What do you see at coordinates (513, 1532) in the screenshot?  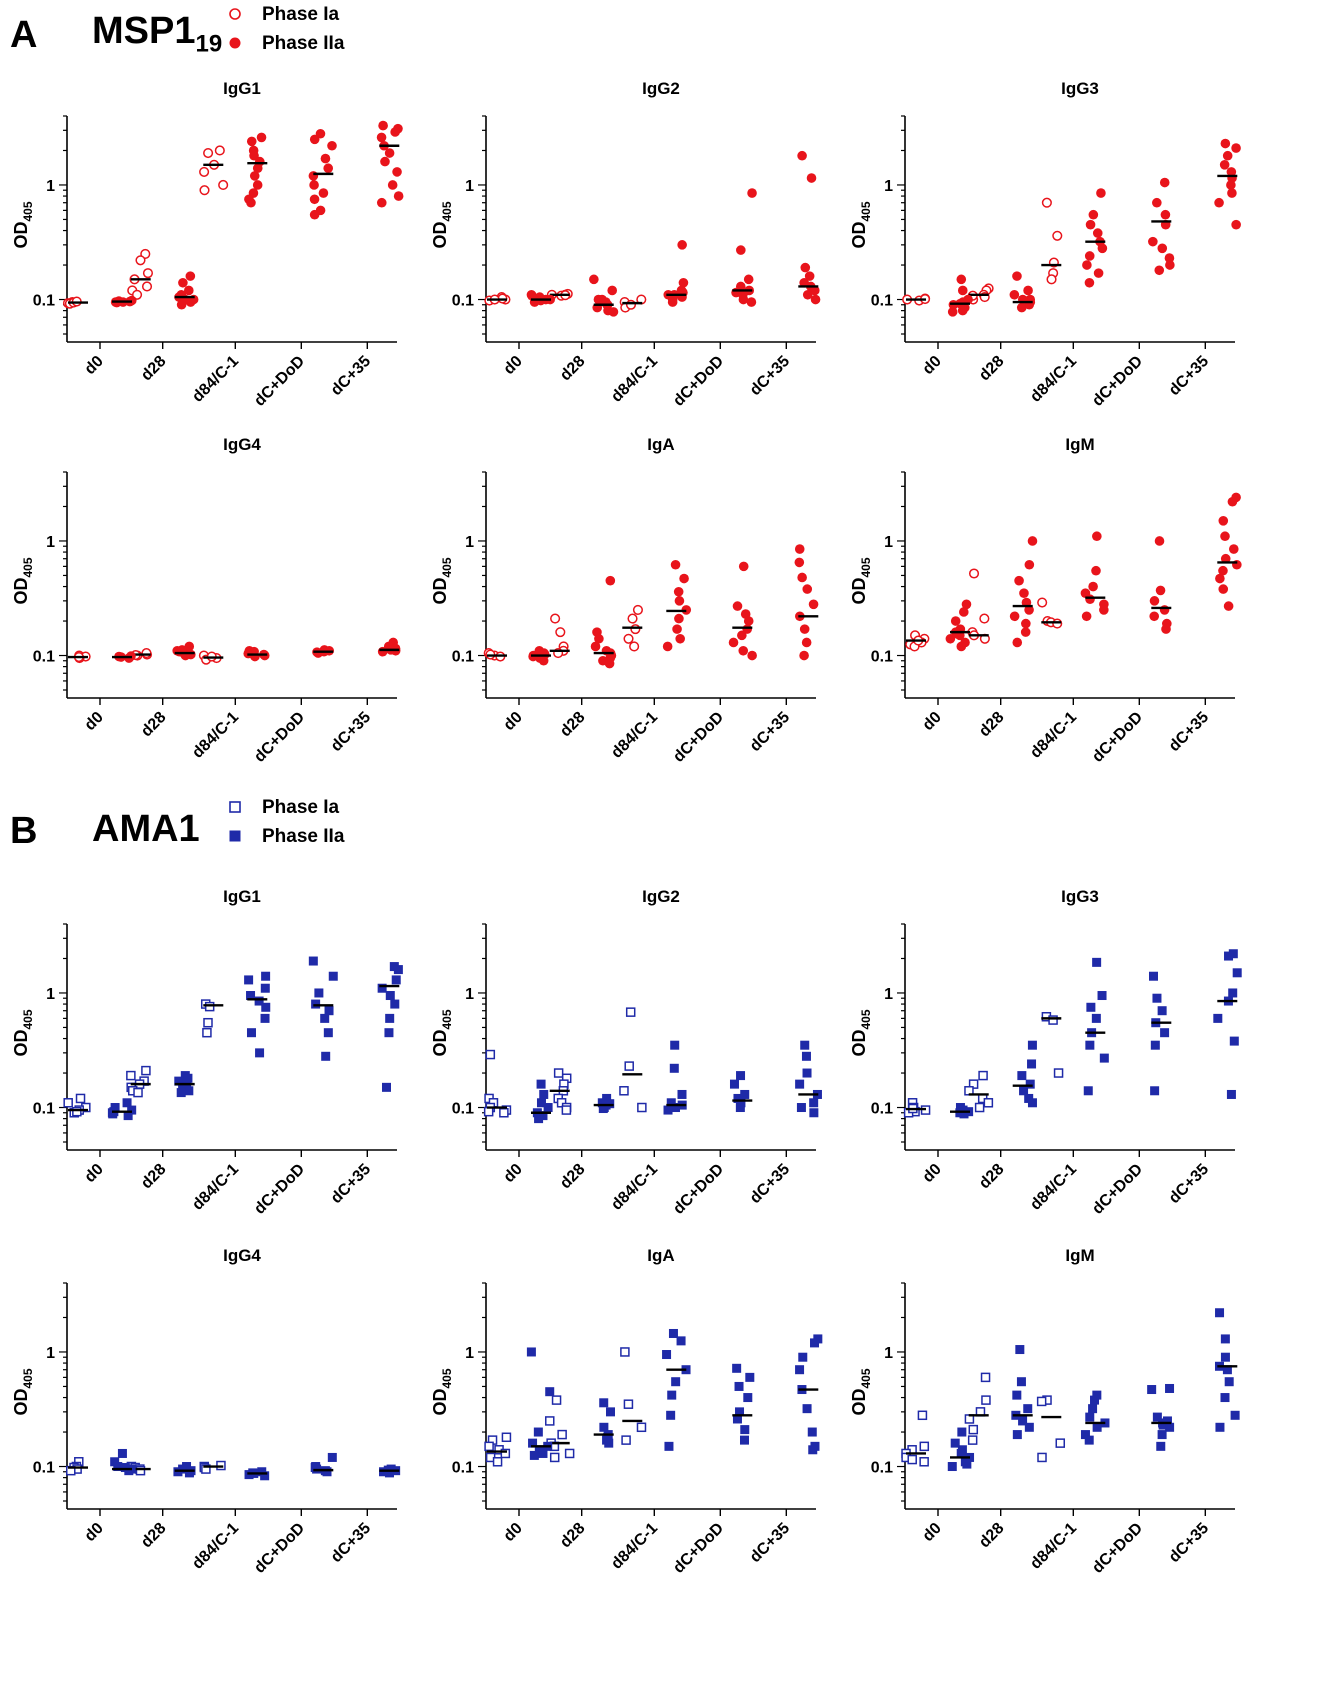 I see `x-tick-label: d0` at bounding box center [513, 1532].